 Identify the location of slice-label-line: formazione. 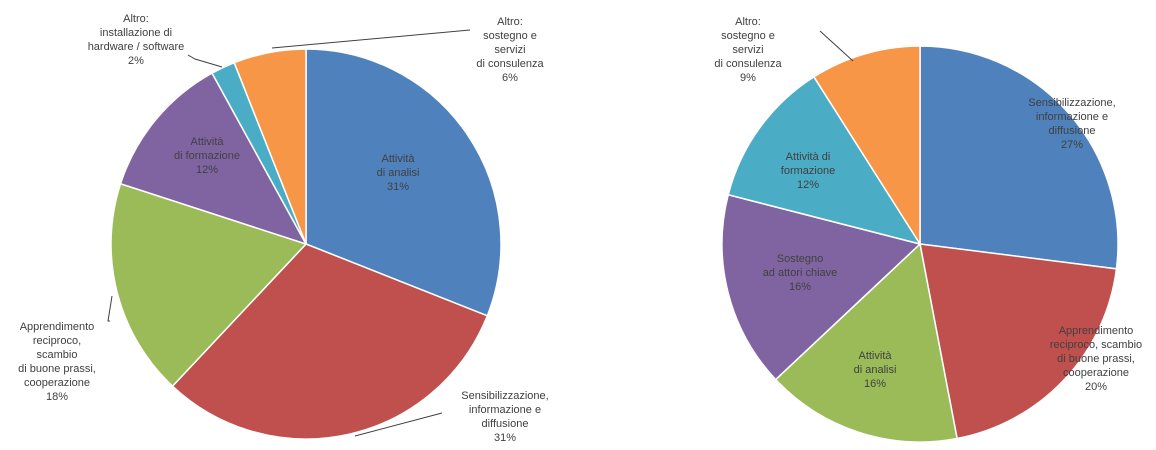
(808, 171).